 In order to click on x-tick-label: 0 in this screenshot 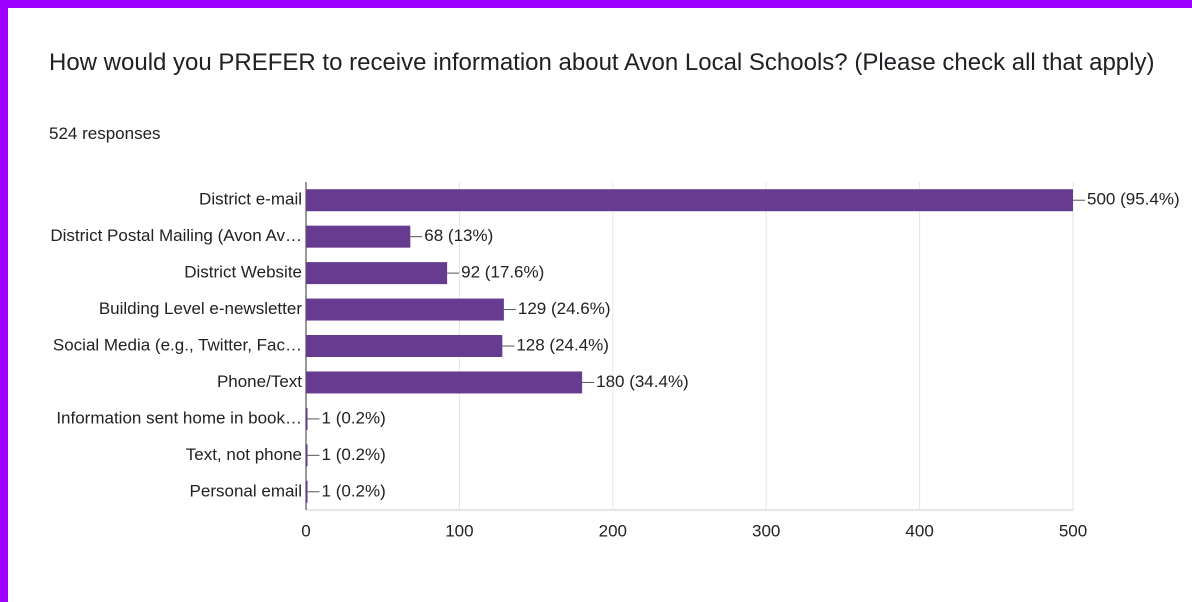, I will do `click(305, 530)`.